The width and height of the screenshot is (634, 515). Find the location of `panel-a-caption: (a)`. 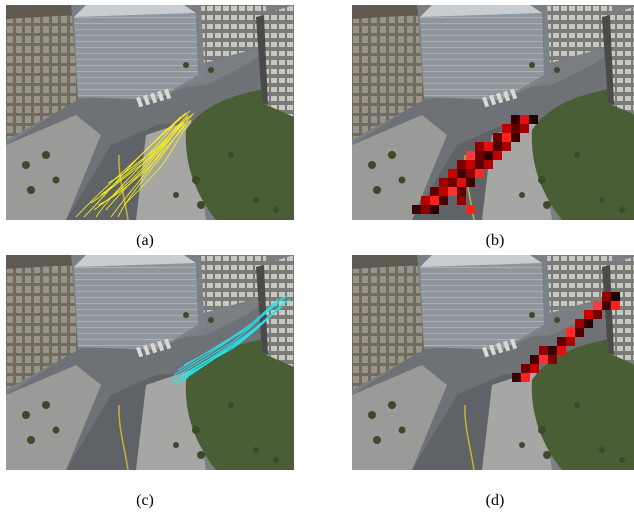

panel-a-caption: (a) is located at coordinates (145, 240).